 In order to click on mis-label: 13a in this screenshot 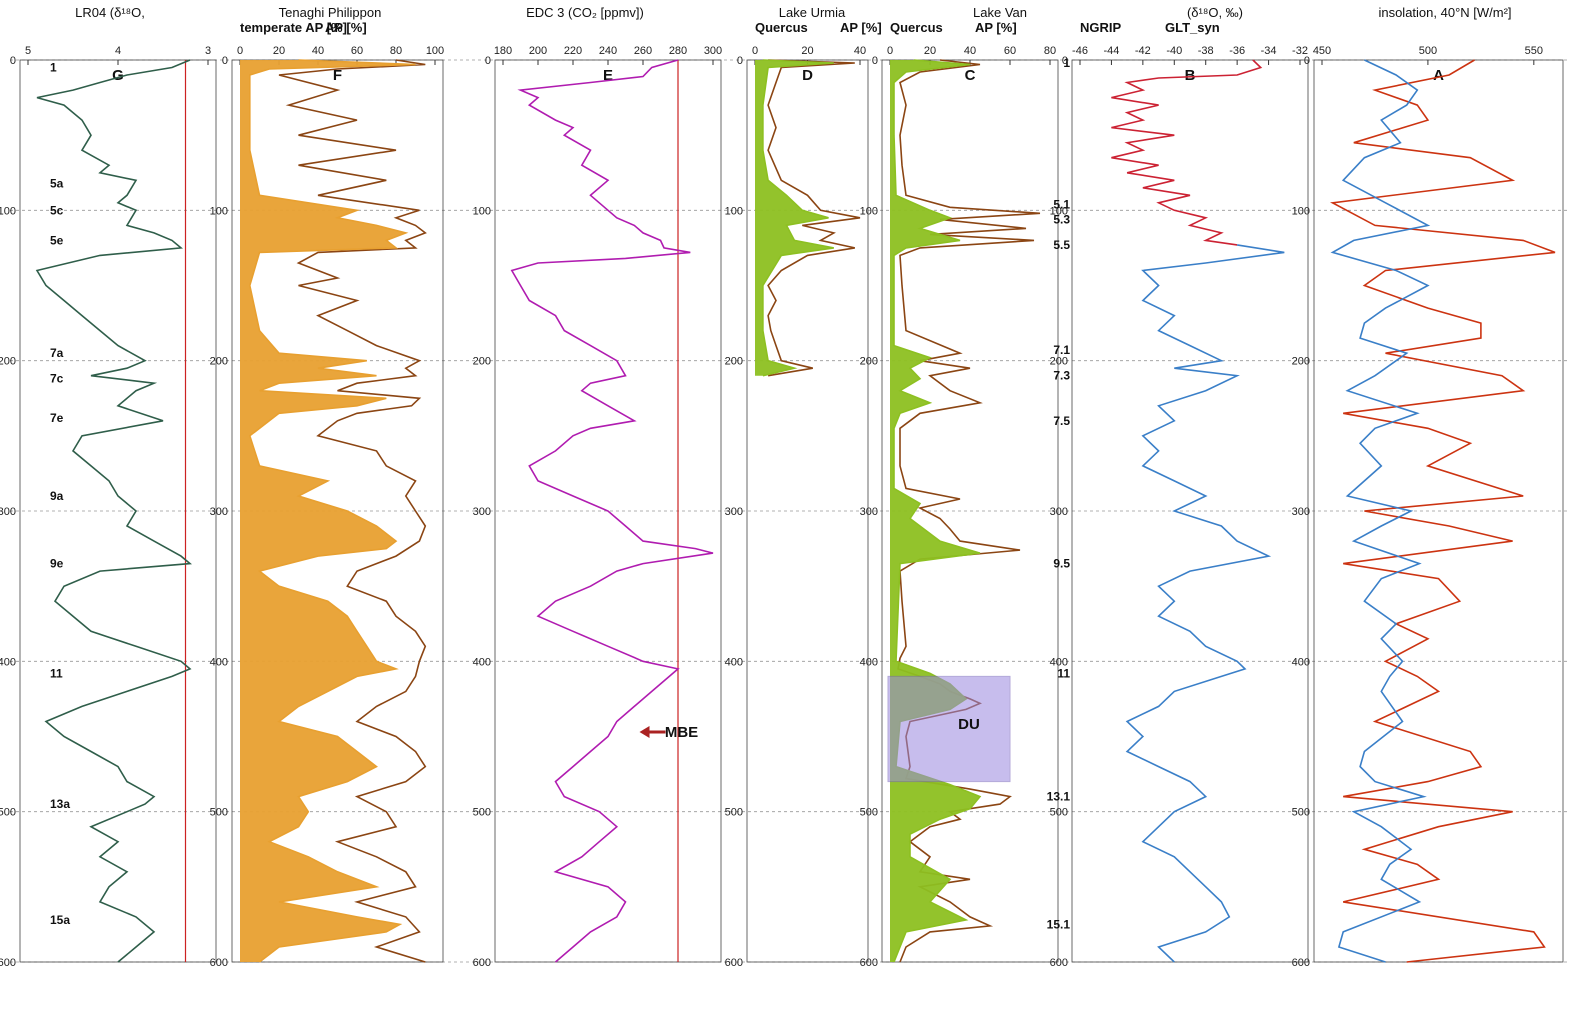, I will do `click(60, 804)`.